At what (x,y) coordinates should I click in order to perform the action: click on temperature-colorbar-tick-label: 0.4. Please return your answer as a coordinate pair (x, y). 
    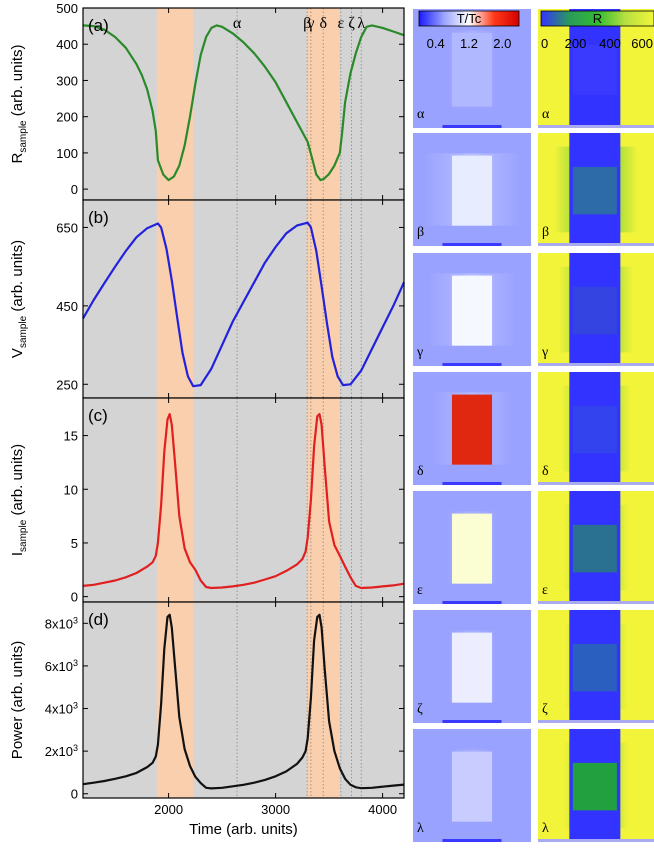
    Looking at the image, I should click on (436, 43).